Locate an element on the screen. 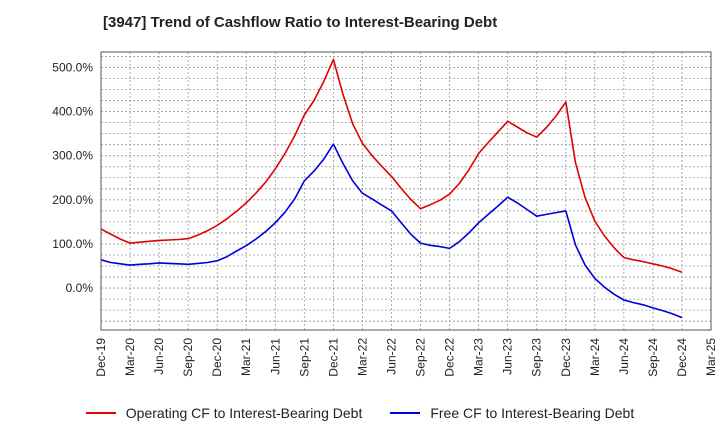 The image size is (720, 440). y-tick-label: 400.0% is located at coordinates (72, 112).